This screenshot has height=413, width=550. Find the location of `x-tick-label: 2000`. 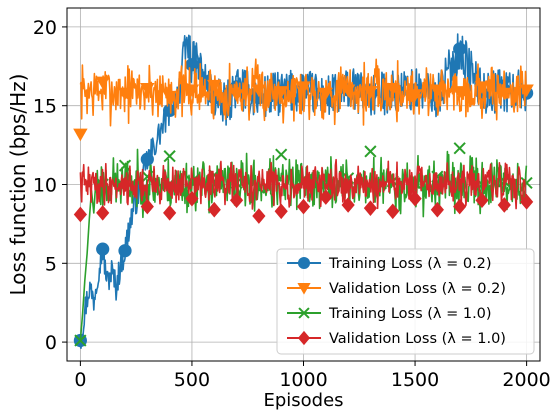

x-tick-label: 2000 is located at coordinates (526, 380).